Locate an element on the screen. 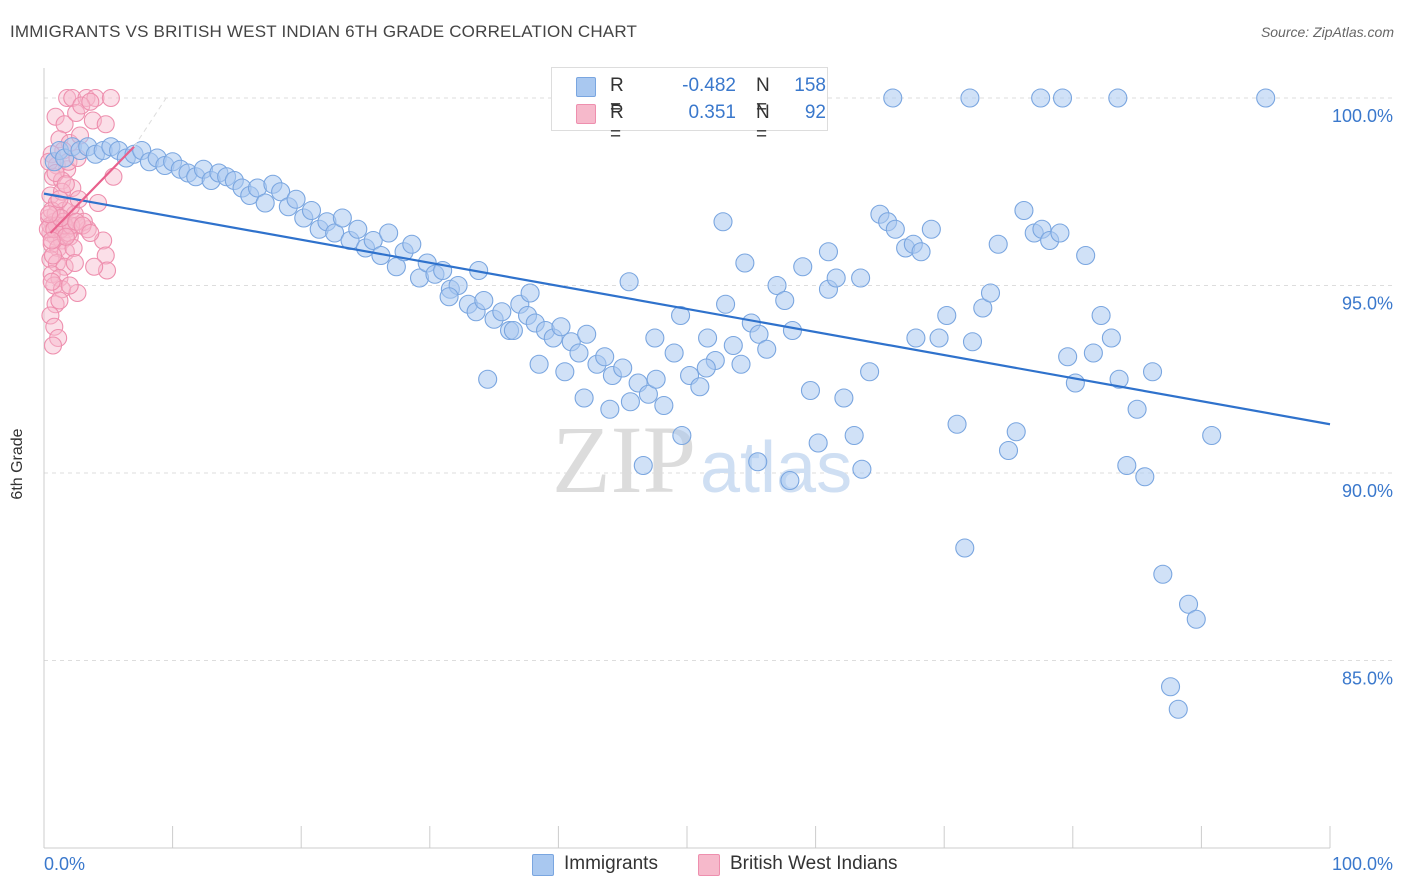 The height and width of the screenshot is (892, 1406). bottom-legend-label: British West Indians is located at coordinates (814, 863).